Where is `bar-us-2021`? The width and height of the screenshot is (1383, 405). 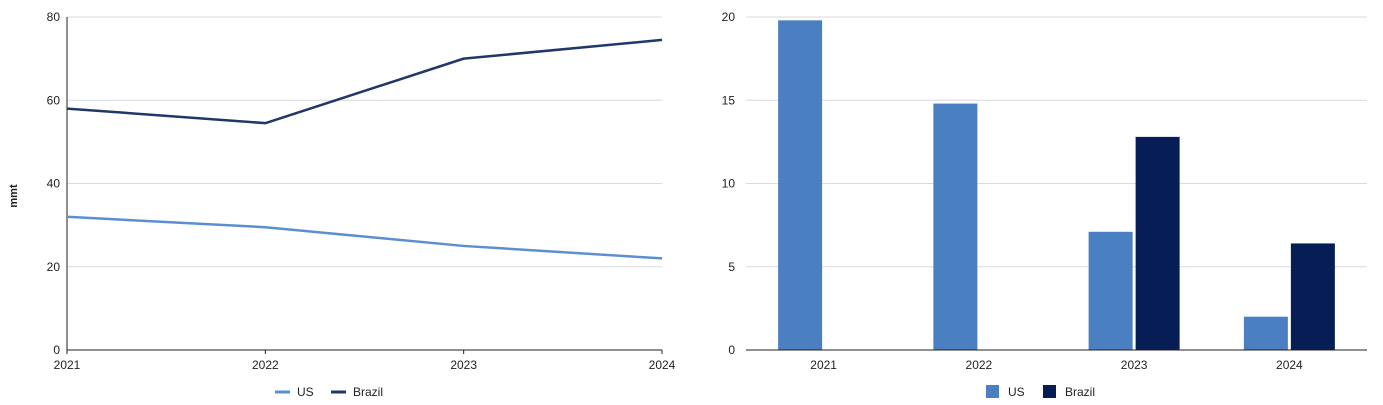
bar-us-2021 is located at coordinates (800, 185).